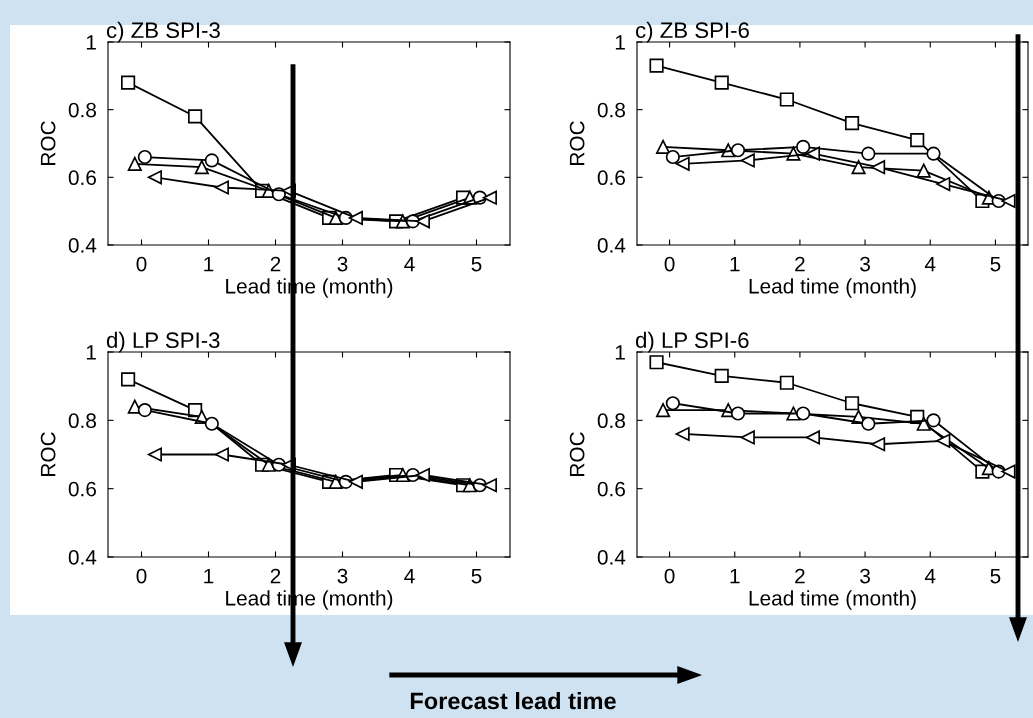  What do you see at coordinates (163, 32) in the screenshot?
I see `chart-title: c) ZB SPI-3` at bounding box center [163, 32].